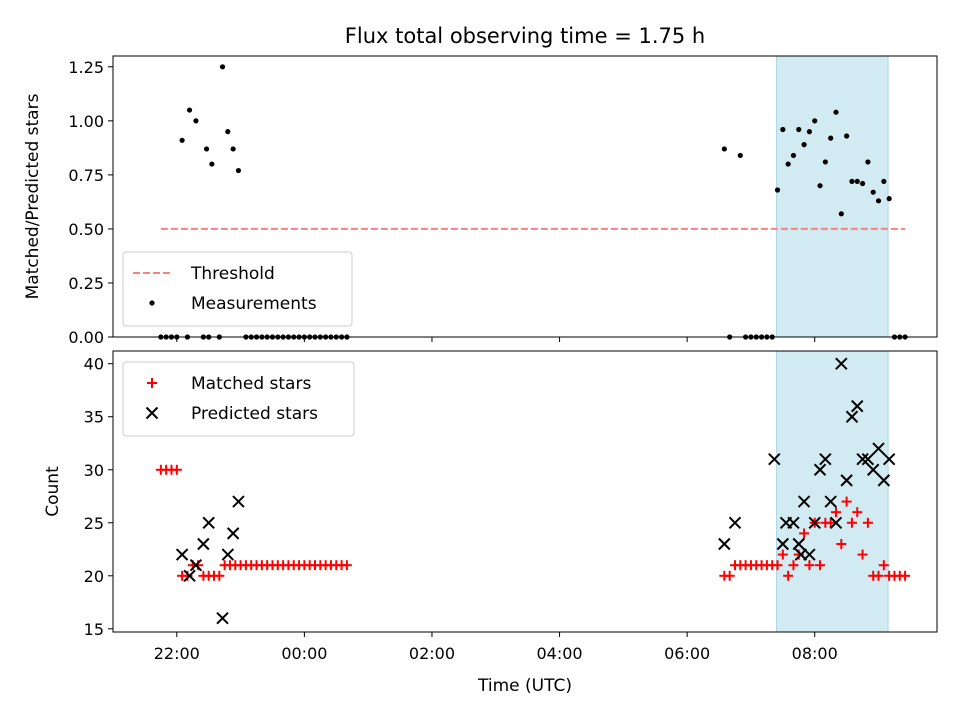 This screenshot has height=720, width=960. Describe the element at coordinates (152, 413) in the screenshot. I see `legend-predicted-stars-marker` at that location.